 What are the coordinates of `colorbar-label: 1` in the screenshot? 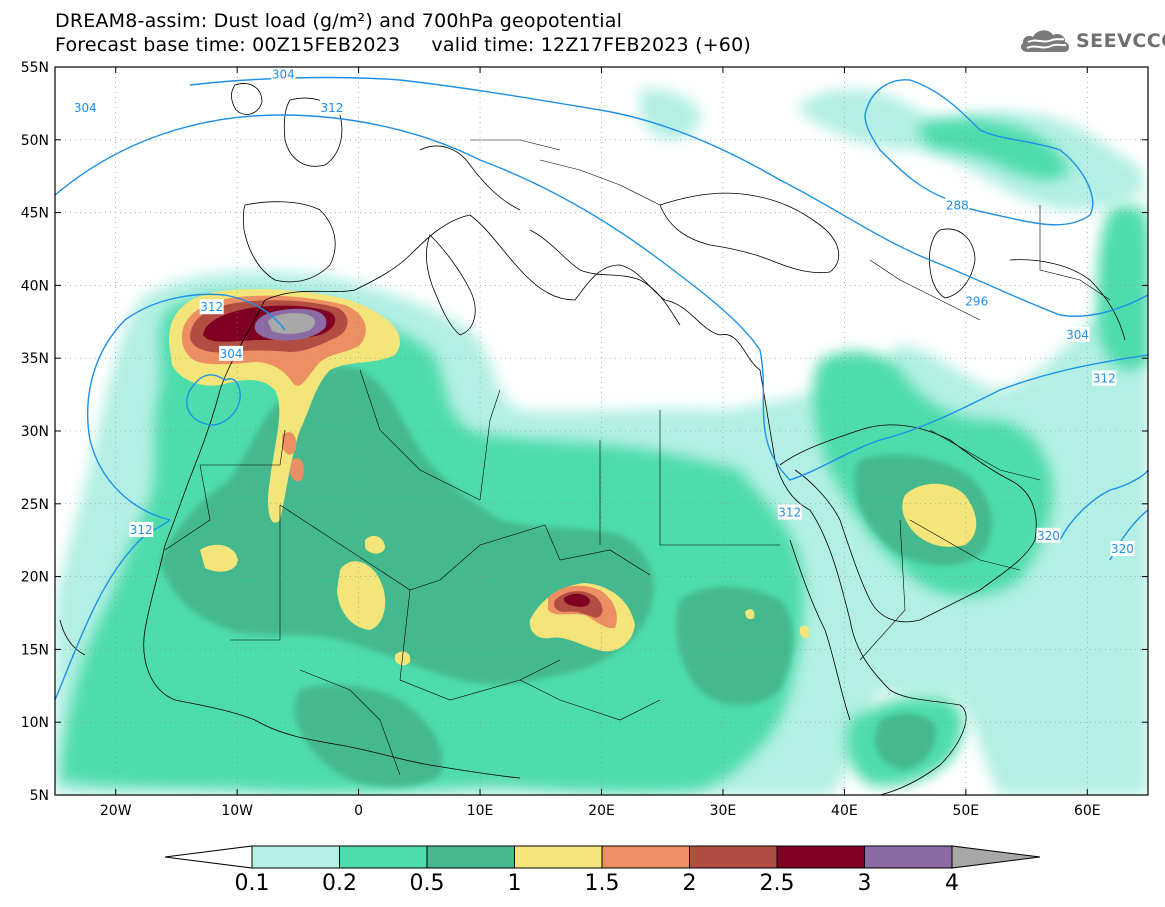 It's located at (515, 883).